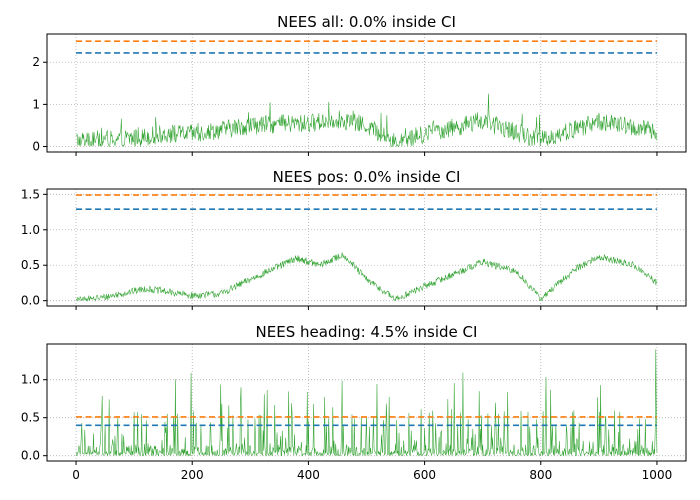  Describe the element at coordinates (366, 22) in the screenshot. I see `subplot-title: NEES all: 0.0% inside CI` at that location.